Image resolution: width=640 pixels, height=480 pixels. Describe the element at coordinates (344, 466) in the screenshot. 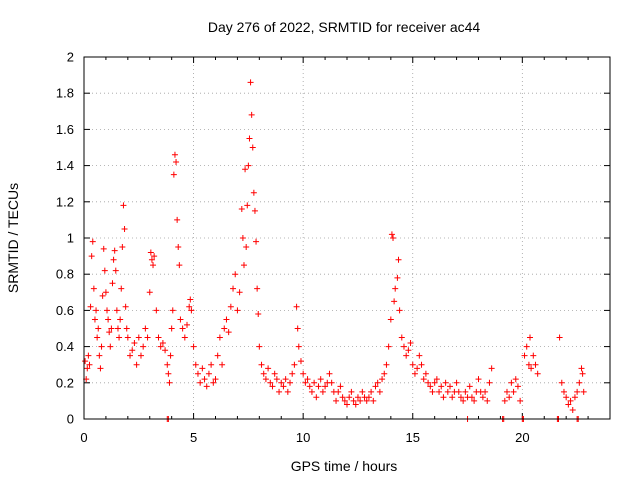

I see `x-axis-label: GPS time / hours` at that location.